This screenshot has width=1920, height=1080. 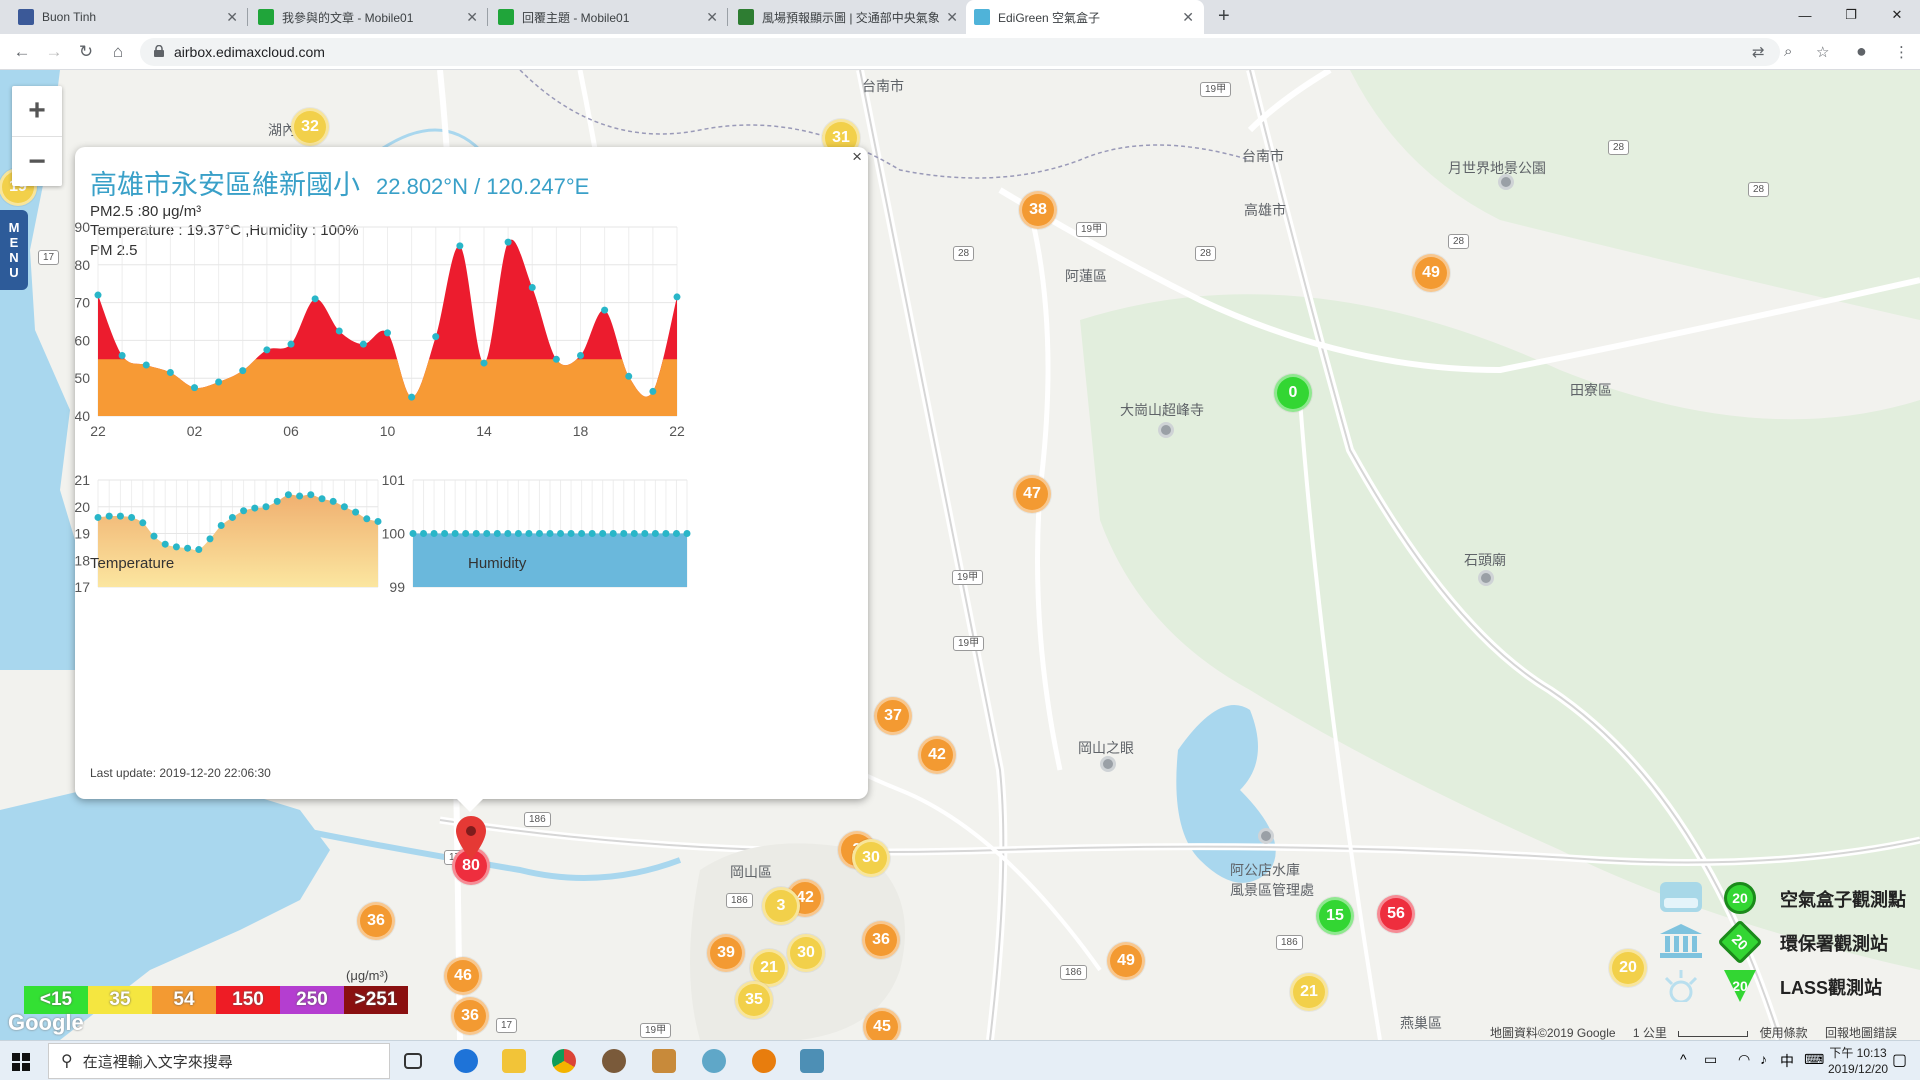 What do you see at coordinates (882, 1024) in the screenshot?
I see `aqi-station-marker: 45` at bounding box center [882, 1024].